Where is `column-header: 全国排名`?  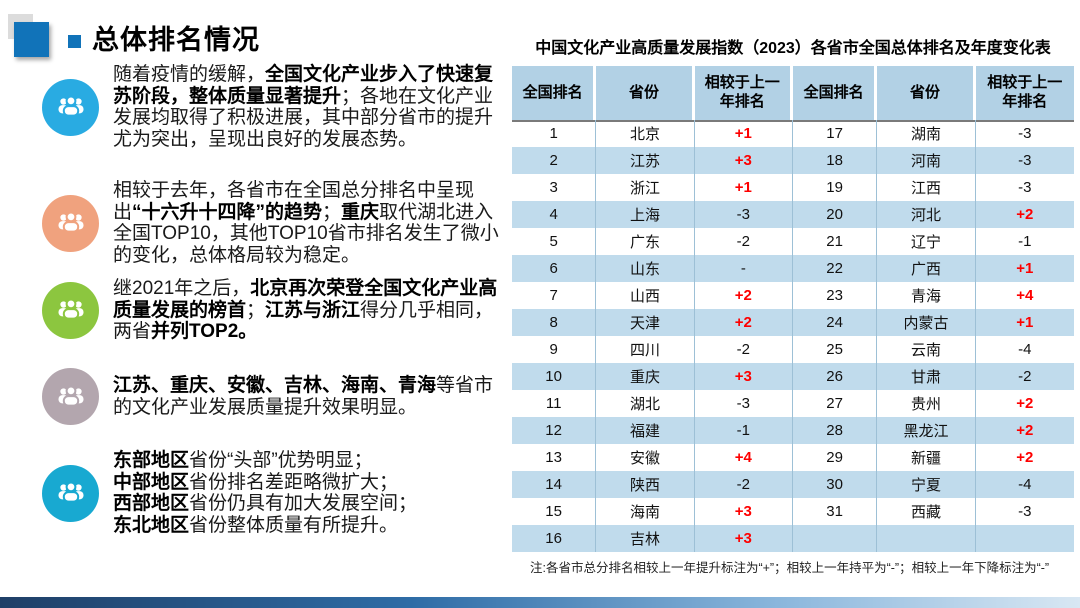 column-header: 全国排名 is located at coordinates (835, 93).